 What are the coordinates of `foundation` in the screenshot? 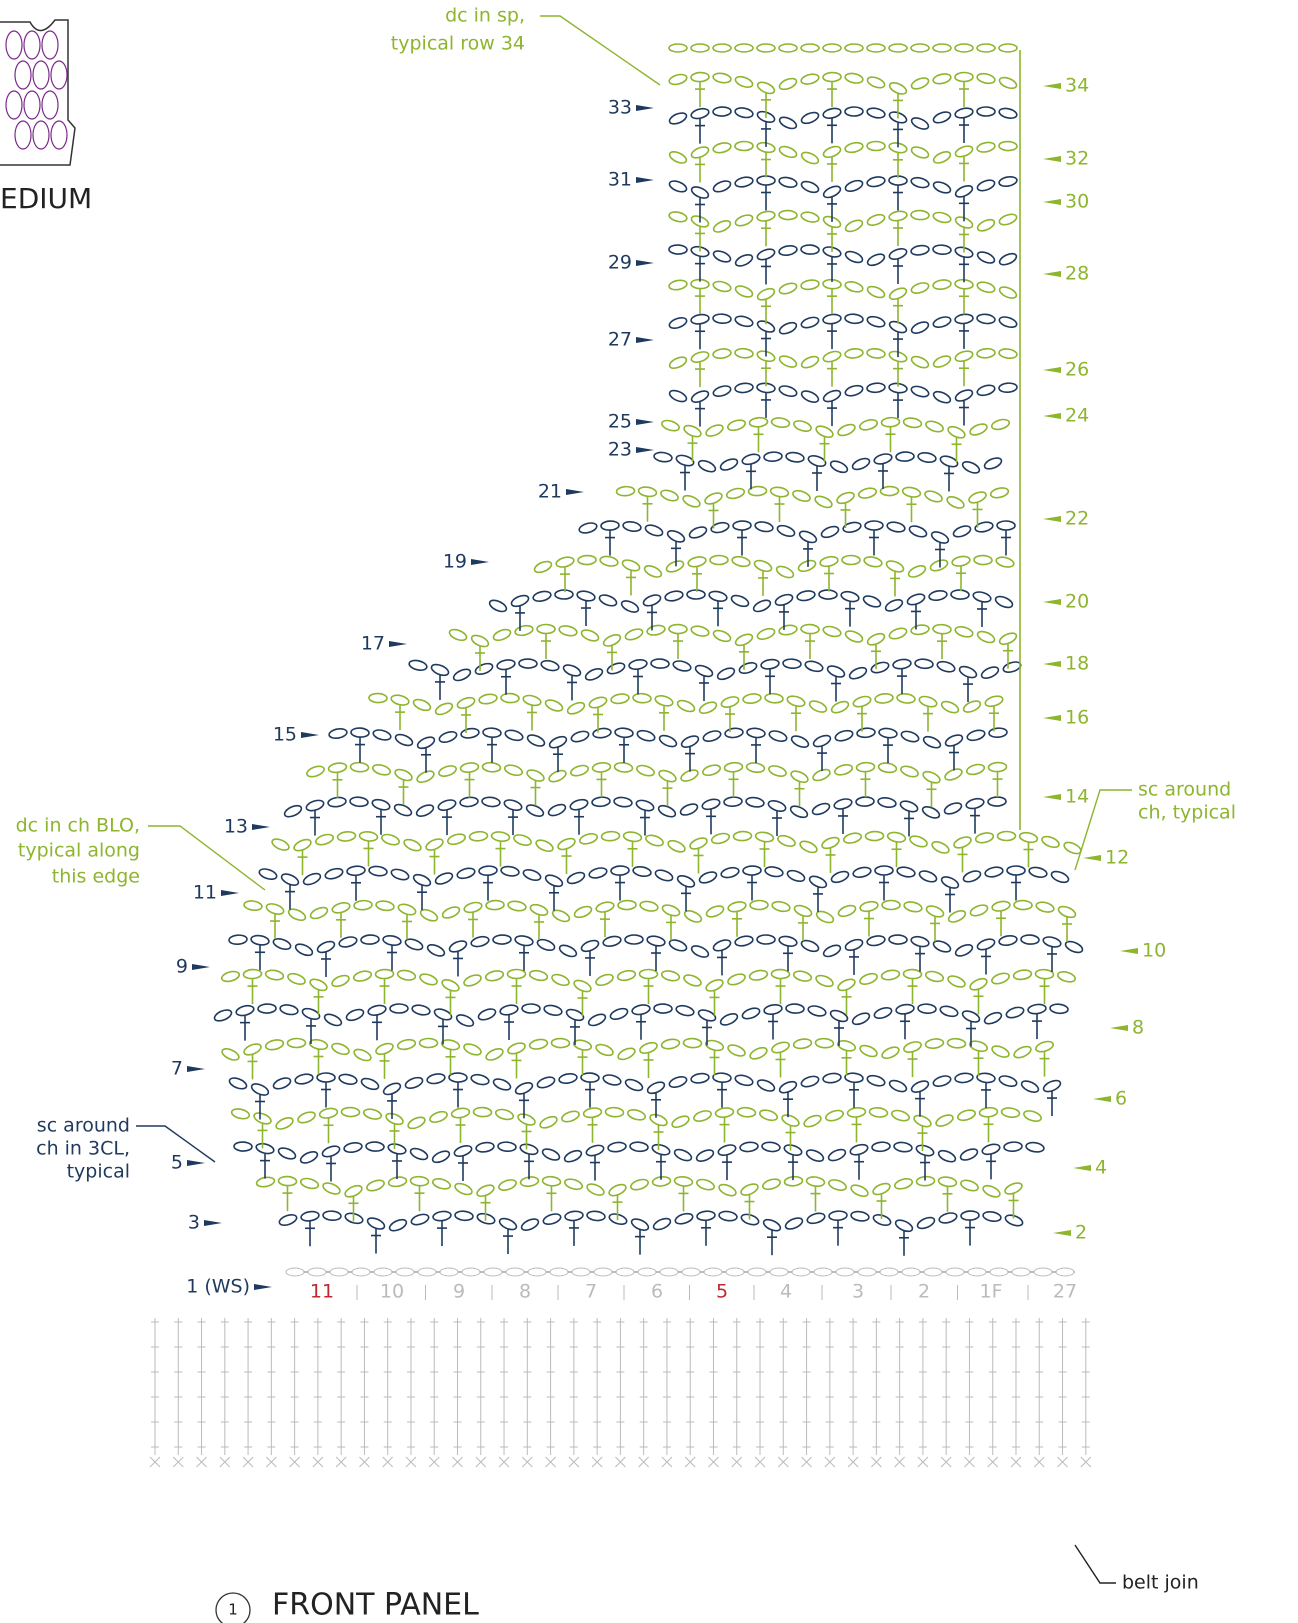 It's located at (620, 1367).